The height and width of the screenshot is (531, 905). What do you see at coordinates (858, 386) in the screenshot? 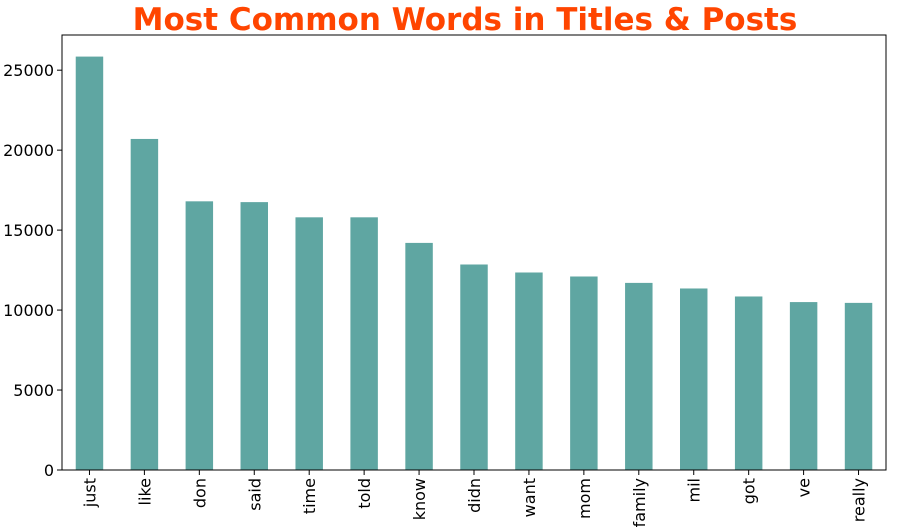
I see `bar-really` at bounding box center [858, 386].